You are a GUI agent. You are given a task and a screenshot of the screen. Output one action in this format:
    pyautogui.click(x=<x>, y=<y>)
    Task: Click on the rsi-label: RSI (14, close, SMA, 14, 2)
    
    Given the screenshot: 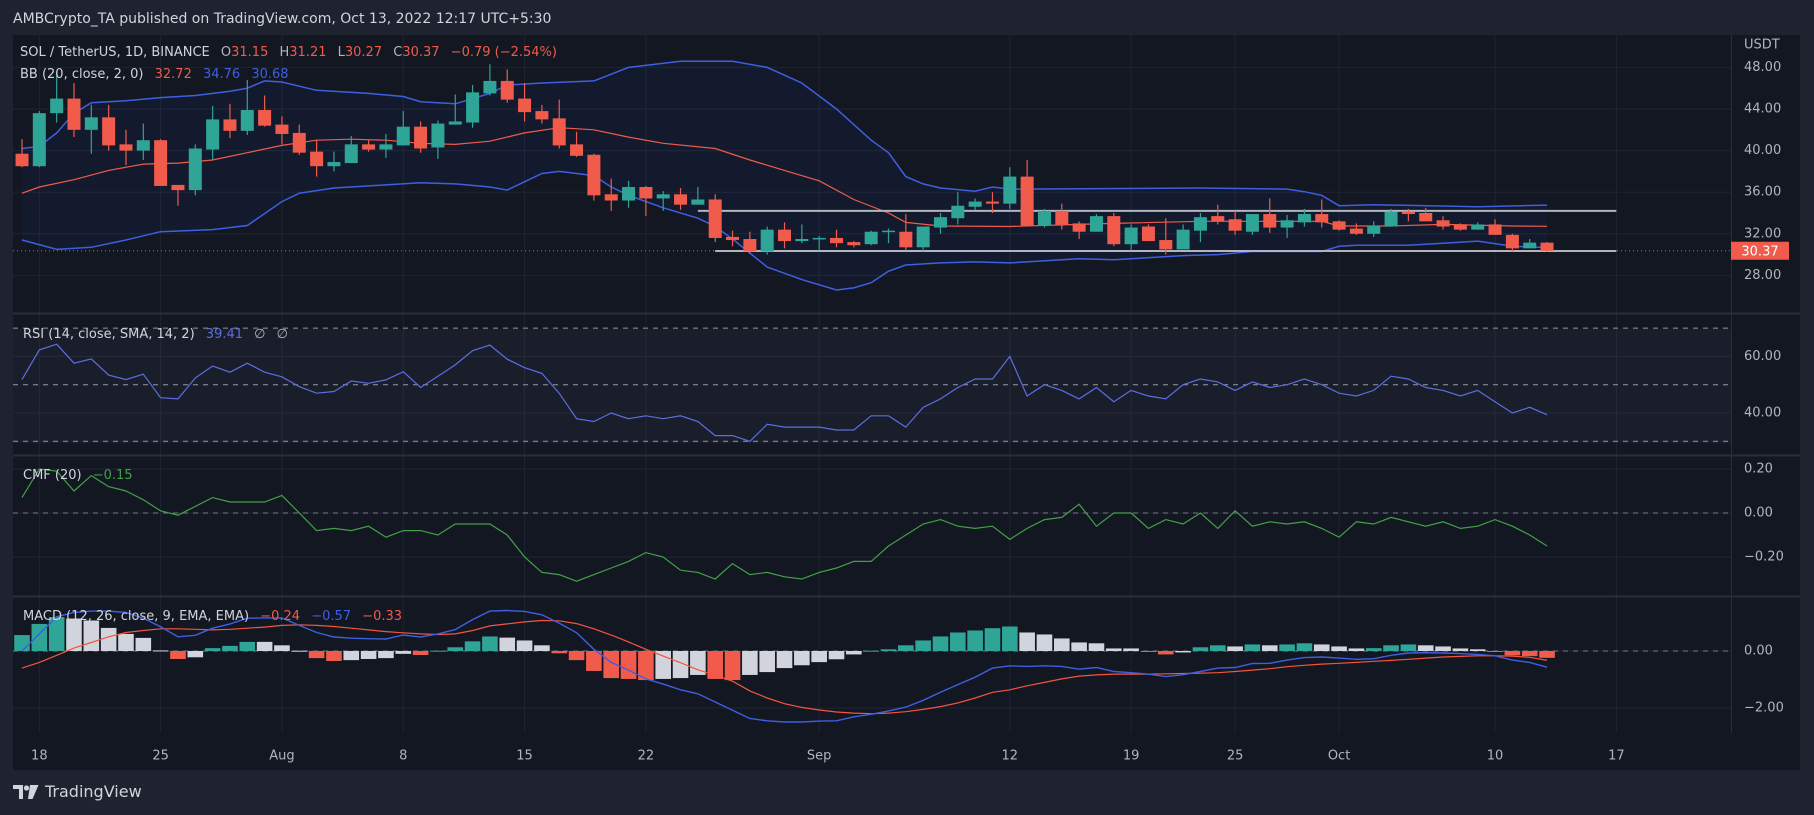 What is the action you would take?
    pyautogui.click(x=109, y=334)
    